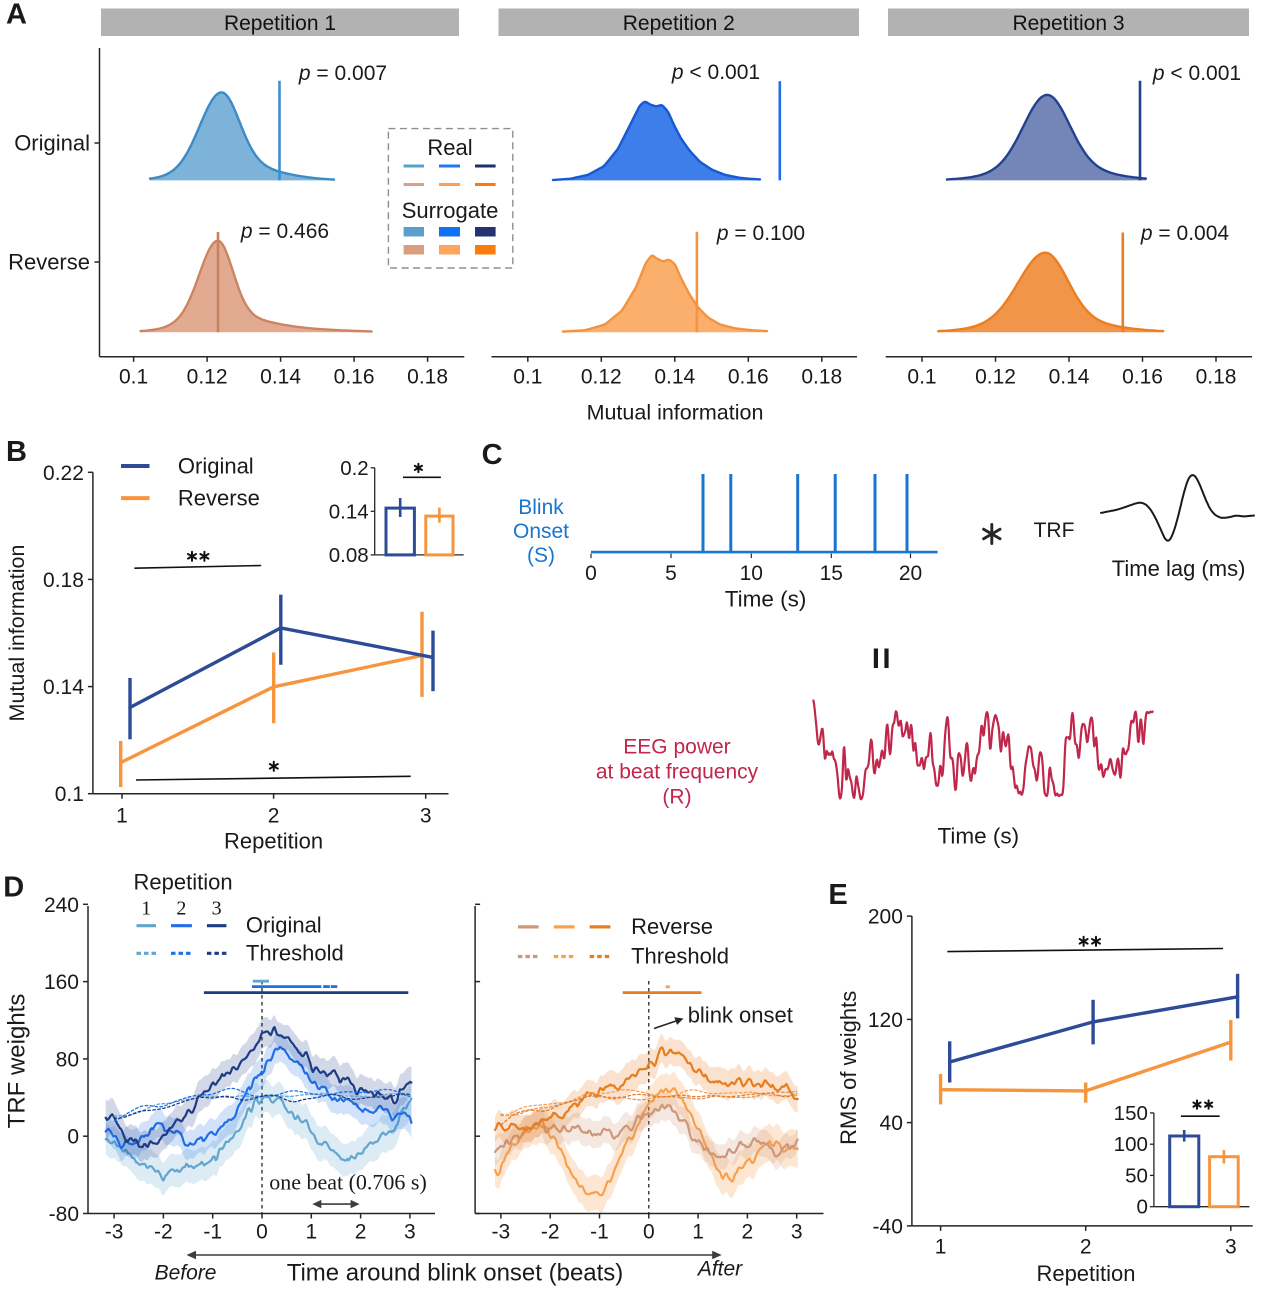 The image size is (1268, 1293). What do you see at coordinates (13, 888) in the screenshot?
I see `svg-text: D` at bounding box center [13, 888].